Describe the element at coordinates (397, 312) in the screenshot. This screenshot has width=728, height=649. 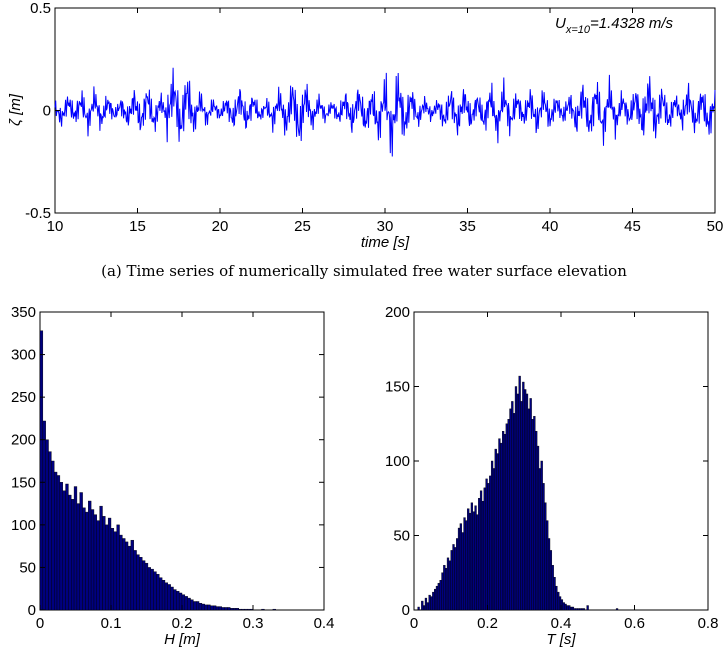
I see `hist-t-ytick-label: 200` at that location.